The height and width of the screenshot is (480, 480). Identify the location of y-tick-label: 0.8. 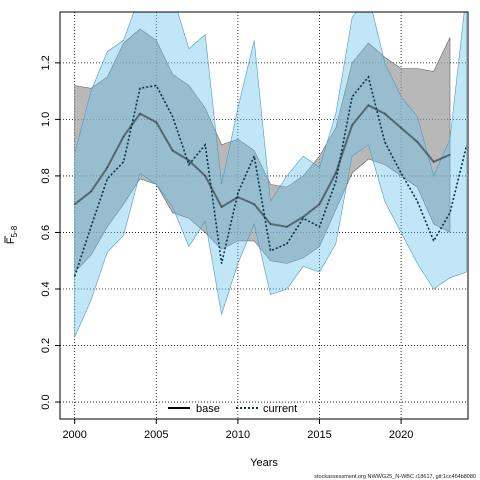
(46, 175).